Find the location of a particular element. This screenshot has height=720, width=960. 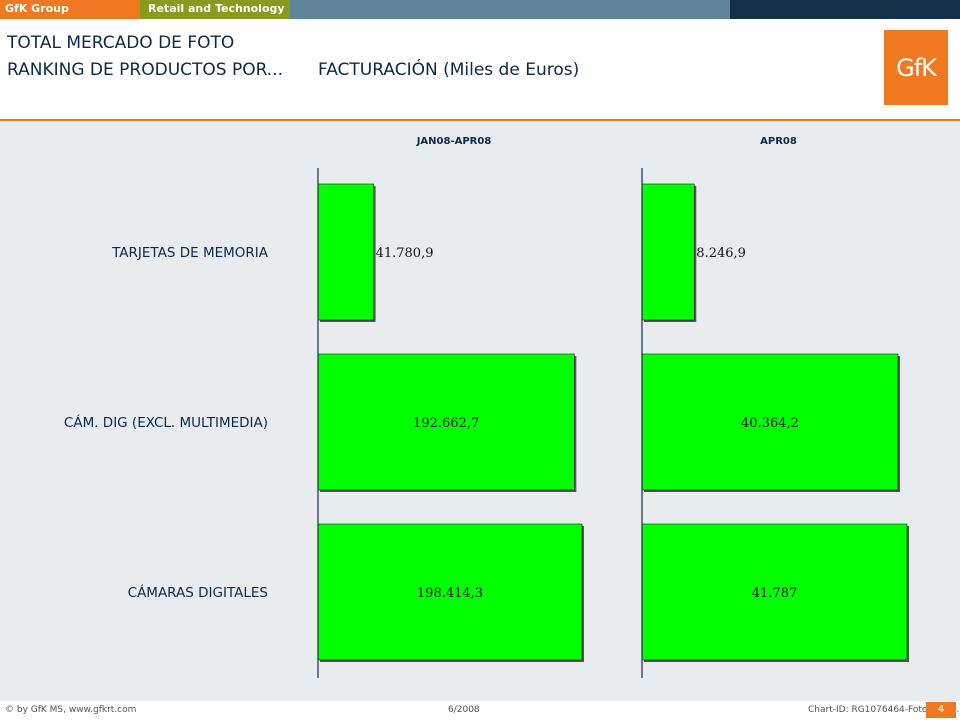

panel-title: JAN08-APR08 is located at coordinates (454, 141).